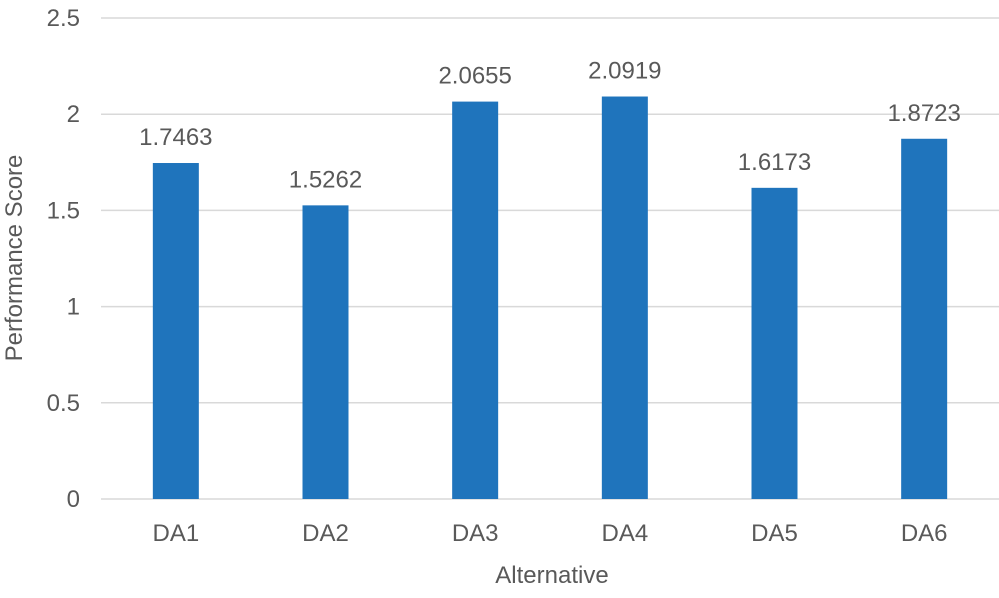 The height and width of the screenshot is (598, 999). What do you see at coordinates (774, 162) in the screenshot?
I see `data-label: 1.6173` at bounding box center [774, 162].